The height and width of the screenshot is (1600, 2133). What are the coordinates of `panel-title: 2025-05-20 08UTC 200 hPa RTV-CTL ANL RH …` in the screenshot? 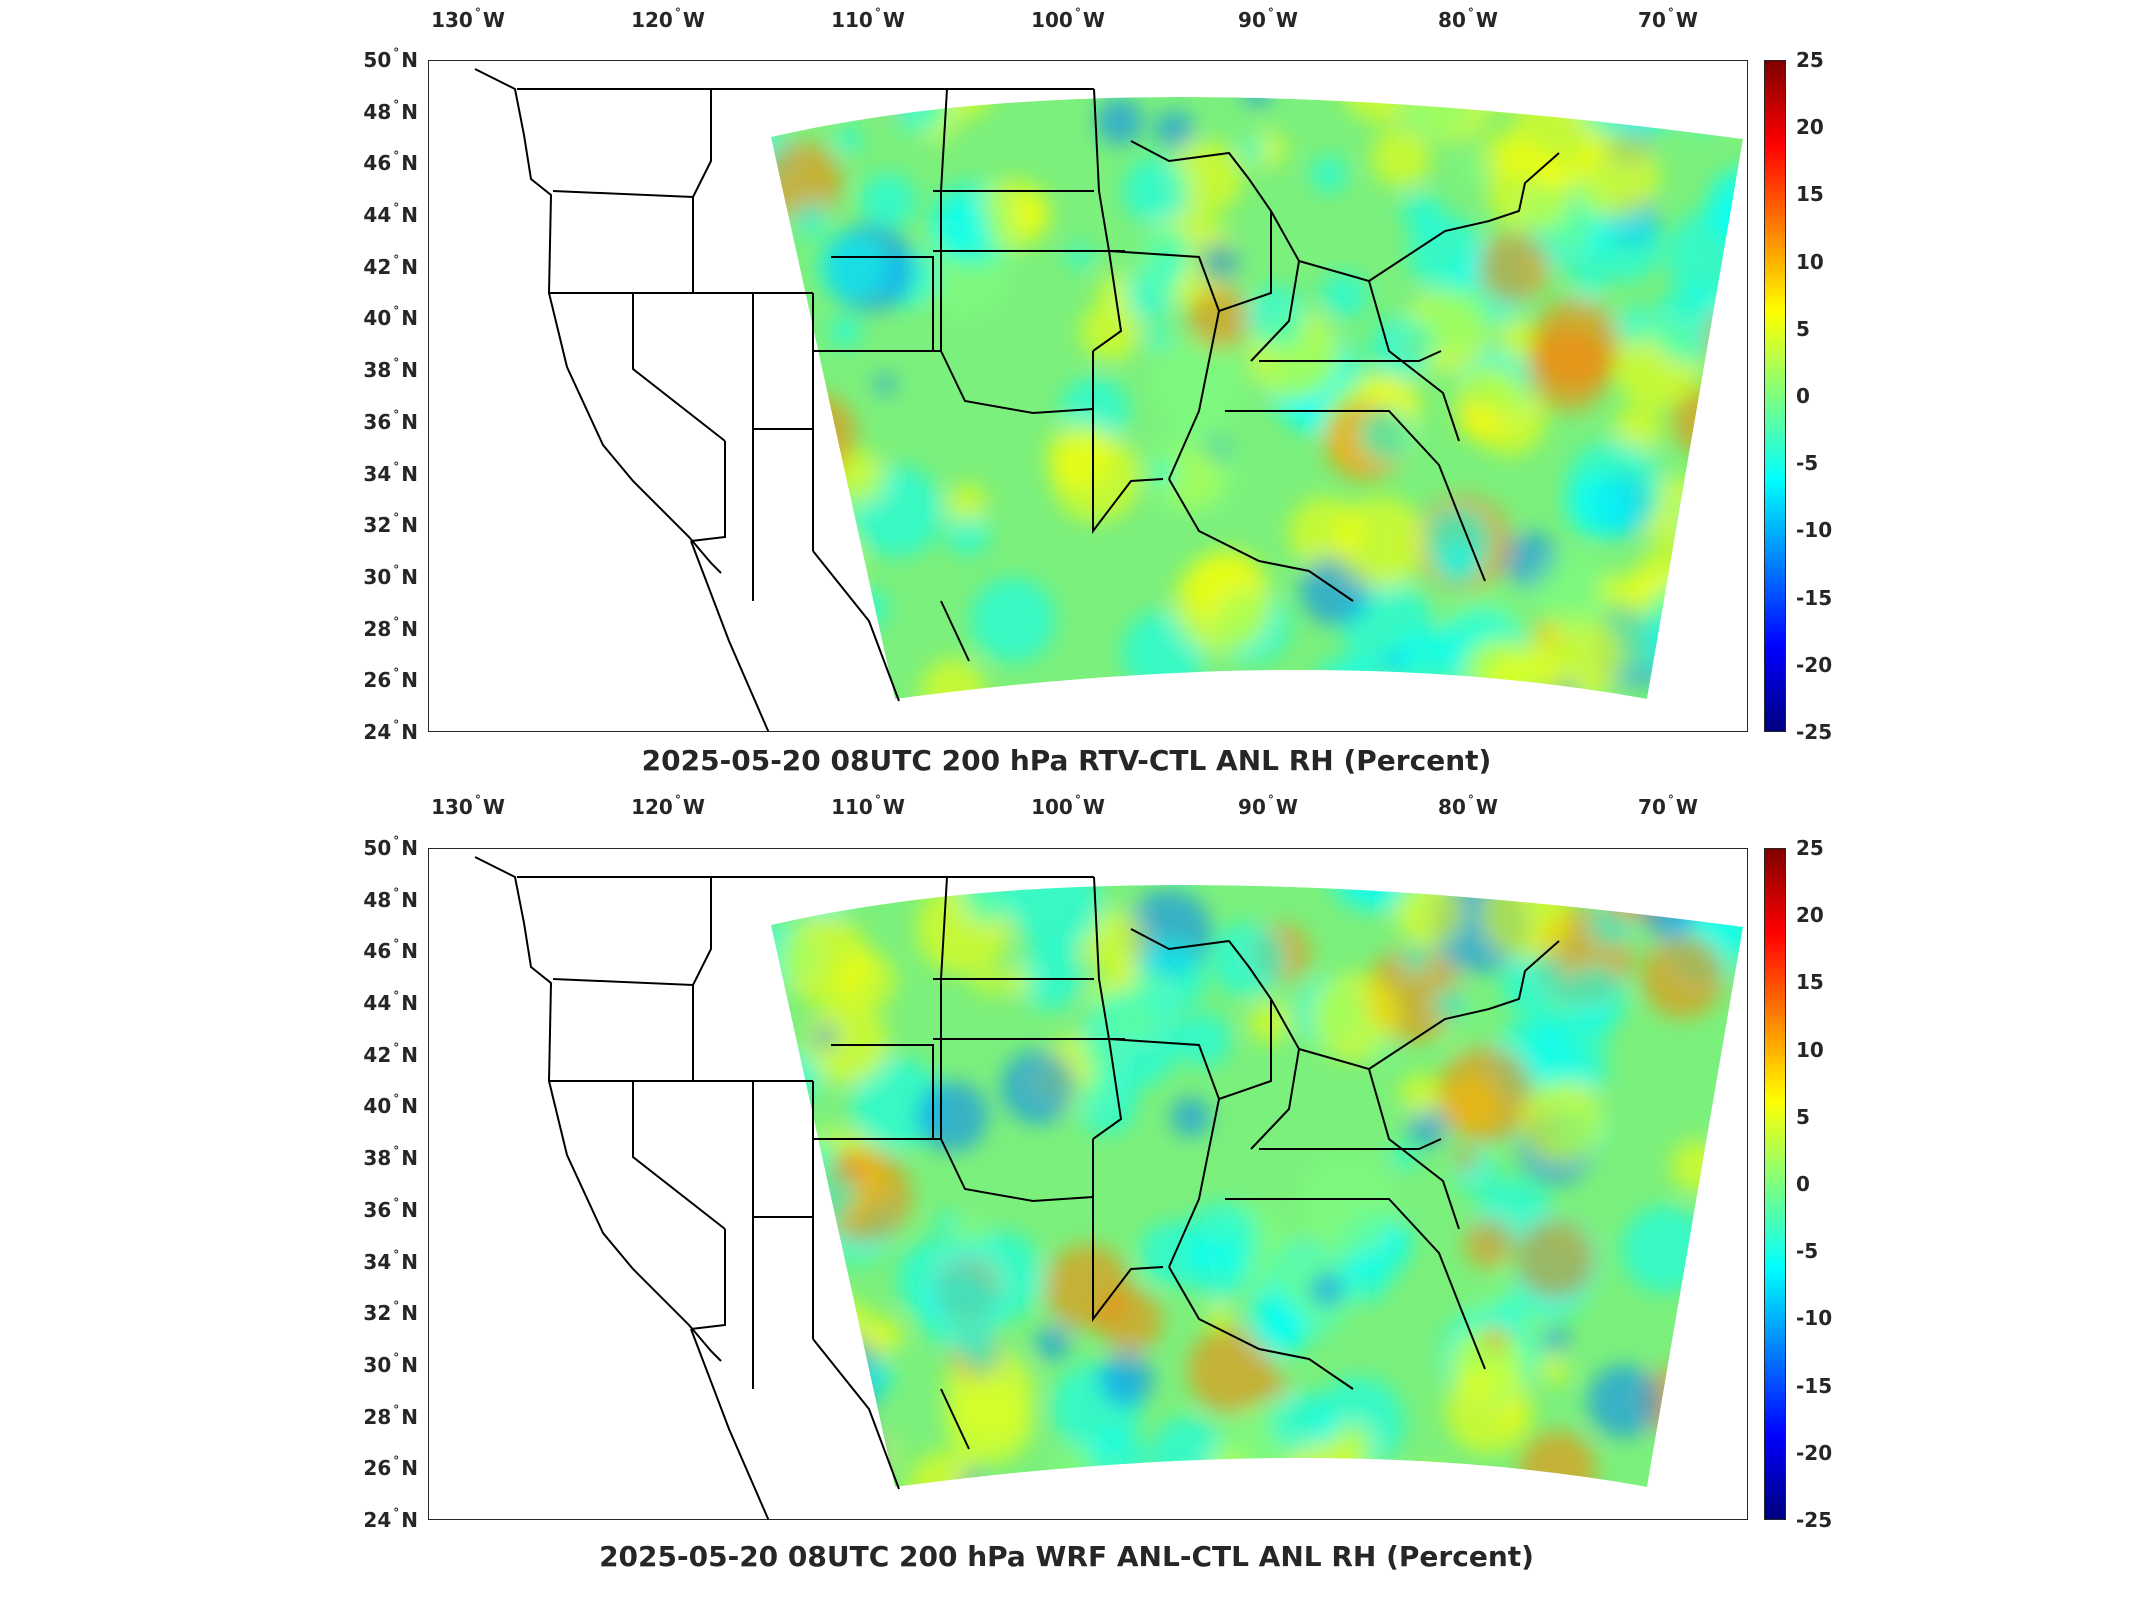 It's located at (1066, 760).